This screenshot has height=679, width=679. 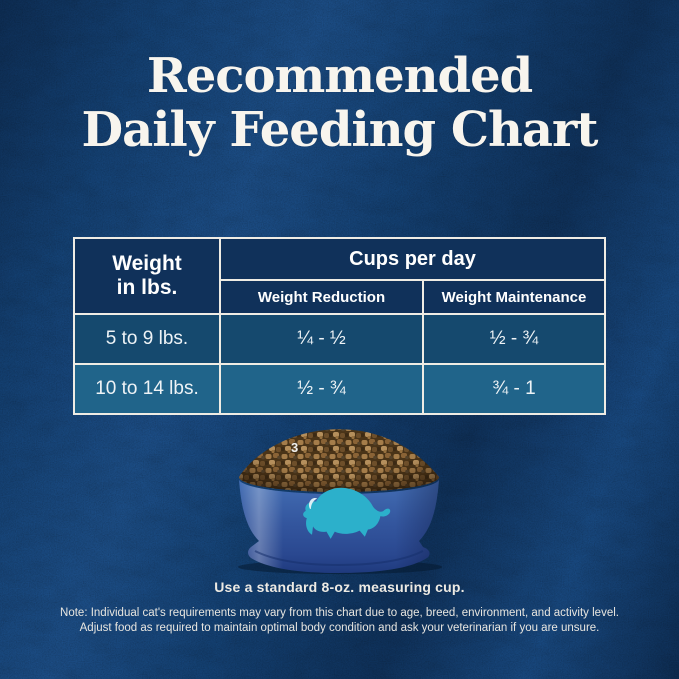 I want to click on measuring-cup-caption: Use a standard 8-oz. measuring cup., so click(x=339, y=587).